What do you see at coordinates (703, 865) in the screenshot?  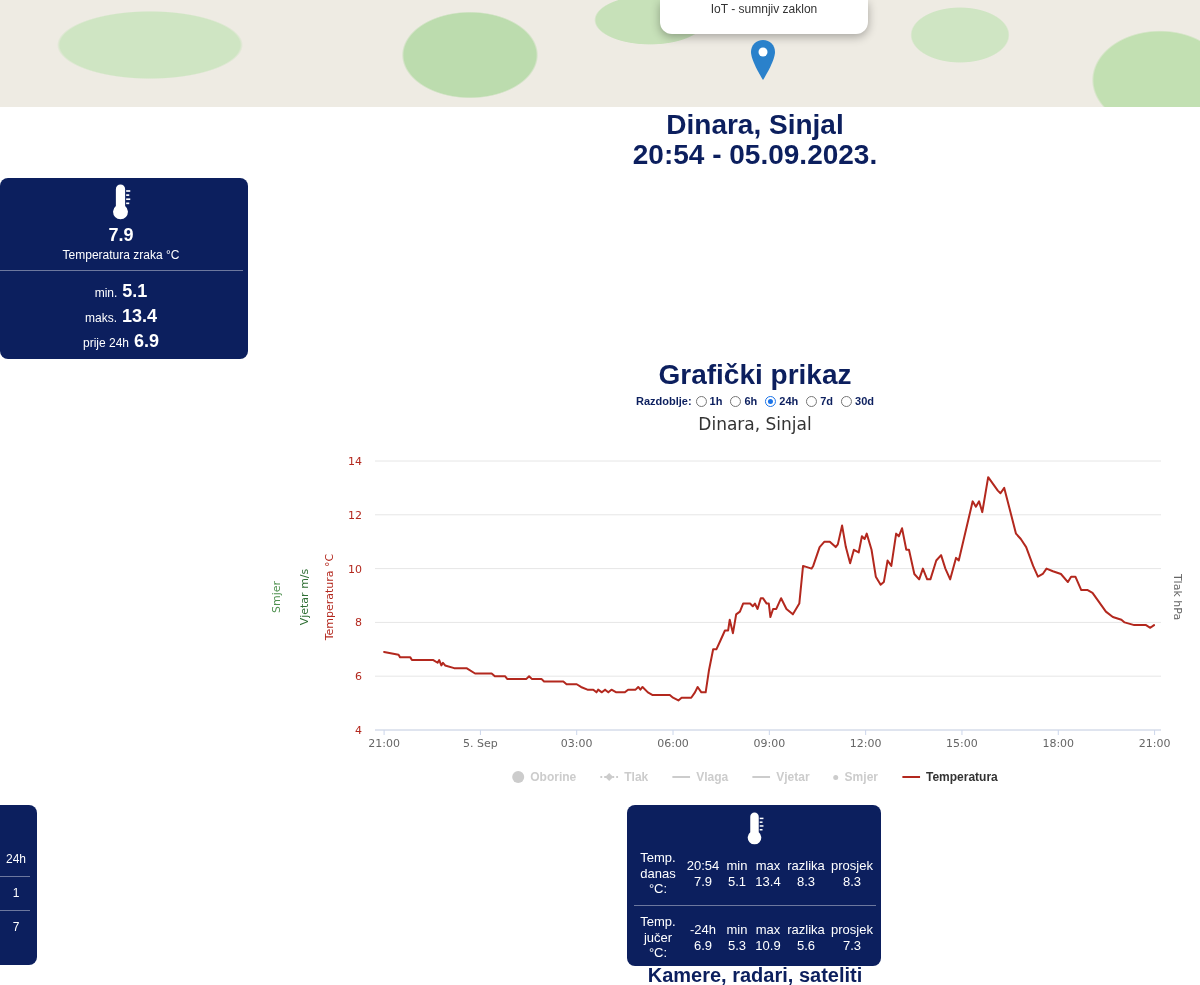 I see `text: 20:54` at bounding box center [703, 865].